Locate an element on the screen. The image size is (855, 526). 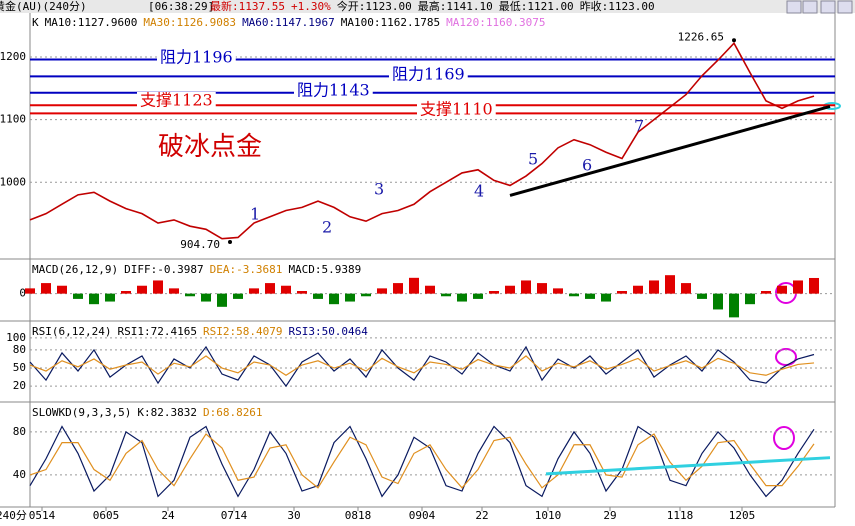
extreme-label: 1226.65 is located at coordinates (701, 36).